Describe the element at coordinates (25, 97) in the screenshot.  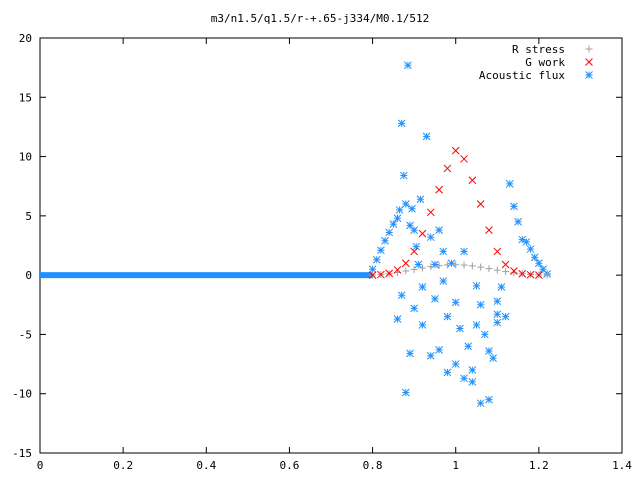
I see `y-tick-label: 15` at that location.